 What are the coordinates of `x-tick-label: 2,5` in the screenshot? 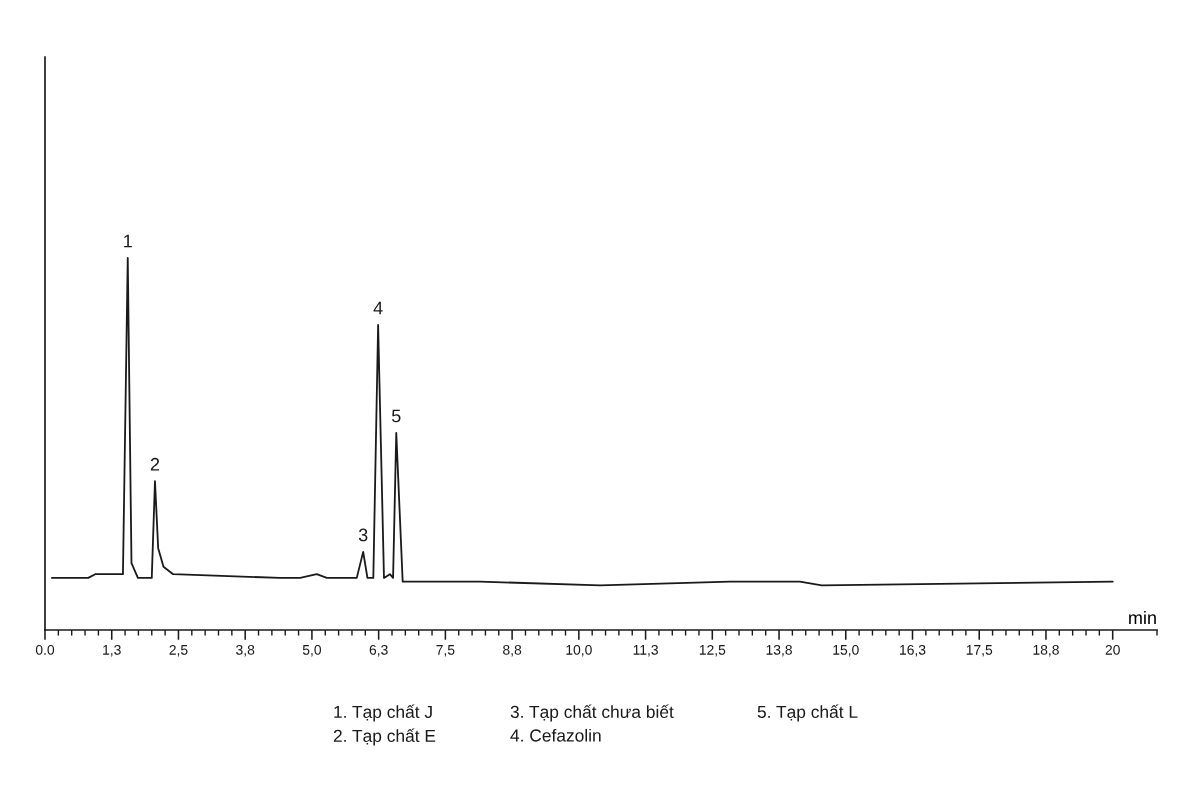 It's located at (178, 650).